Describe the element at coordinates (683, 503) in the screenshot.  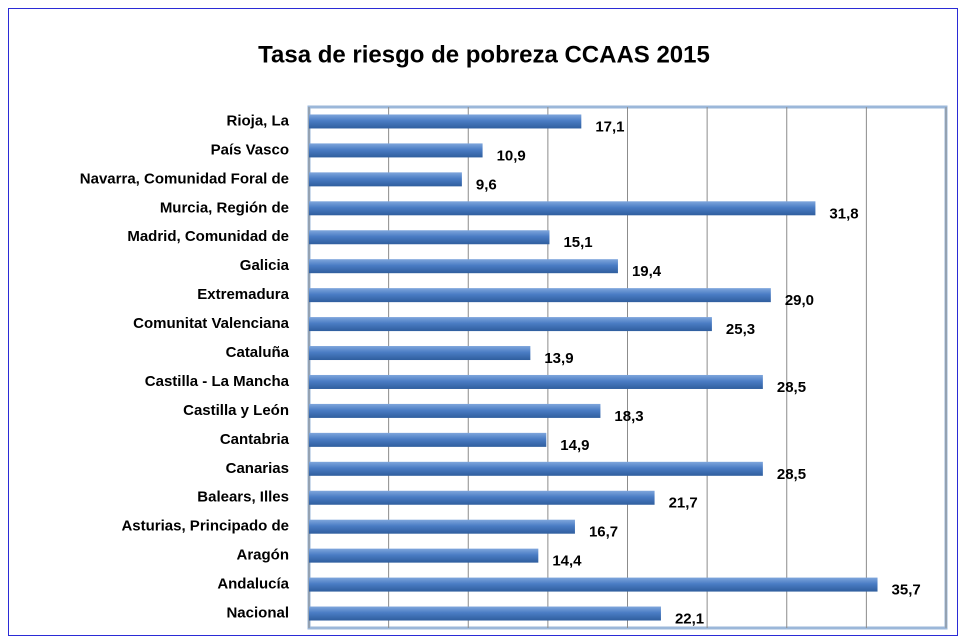
I see `value-label: 21,7` at that location.